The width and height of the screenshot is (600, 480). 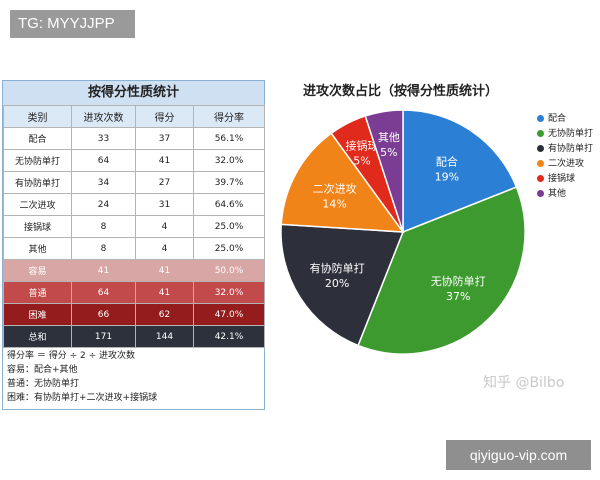 I want to click on table-row-normal: 普通 64 41 32.0%, so click(x=134, y=292).